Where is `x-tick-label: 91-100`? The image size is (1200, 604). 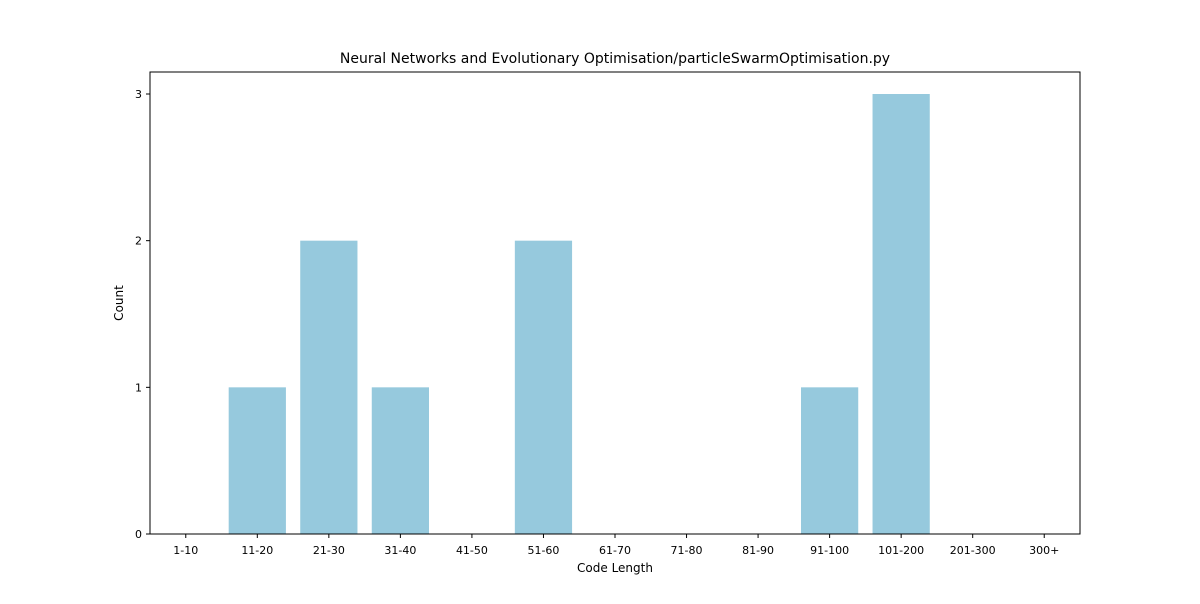 x-tick-label: 91-100 is located at coordinates (829, 550).